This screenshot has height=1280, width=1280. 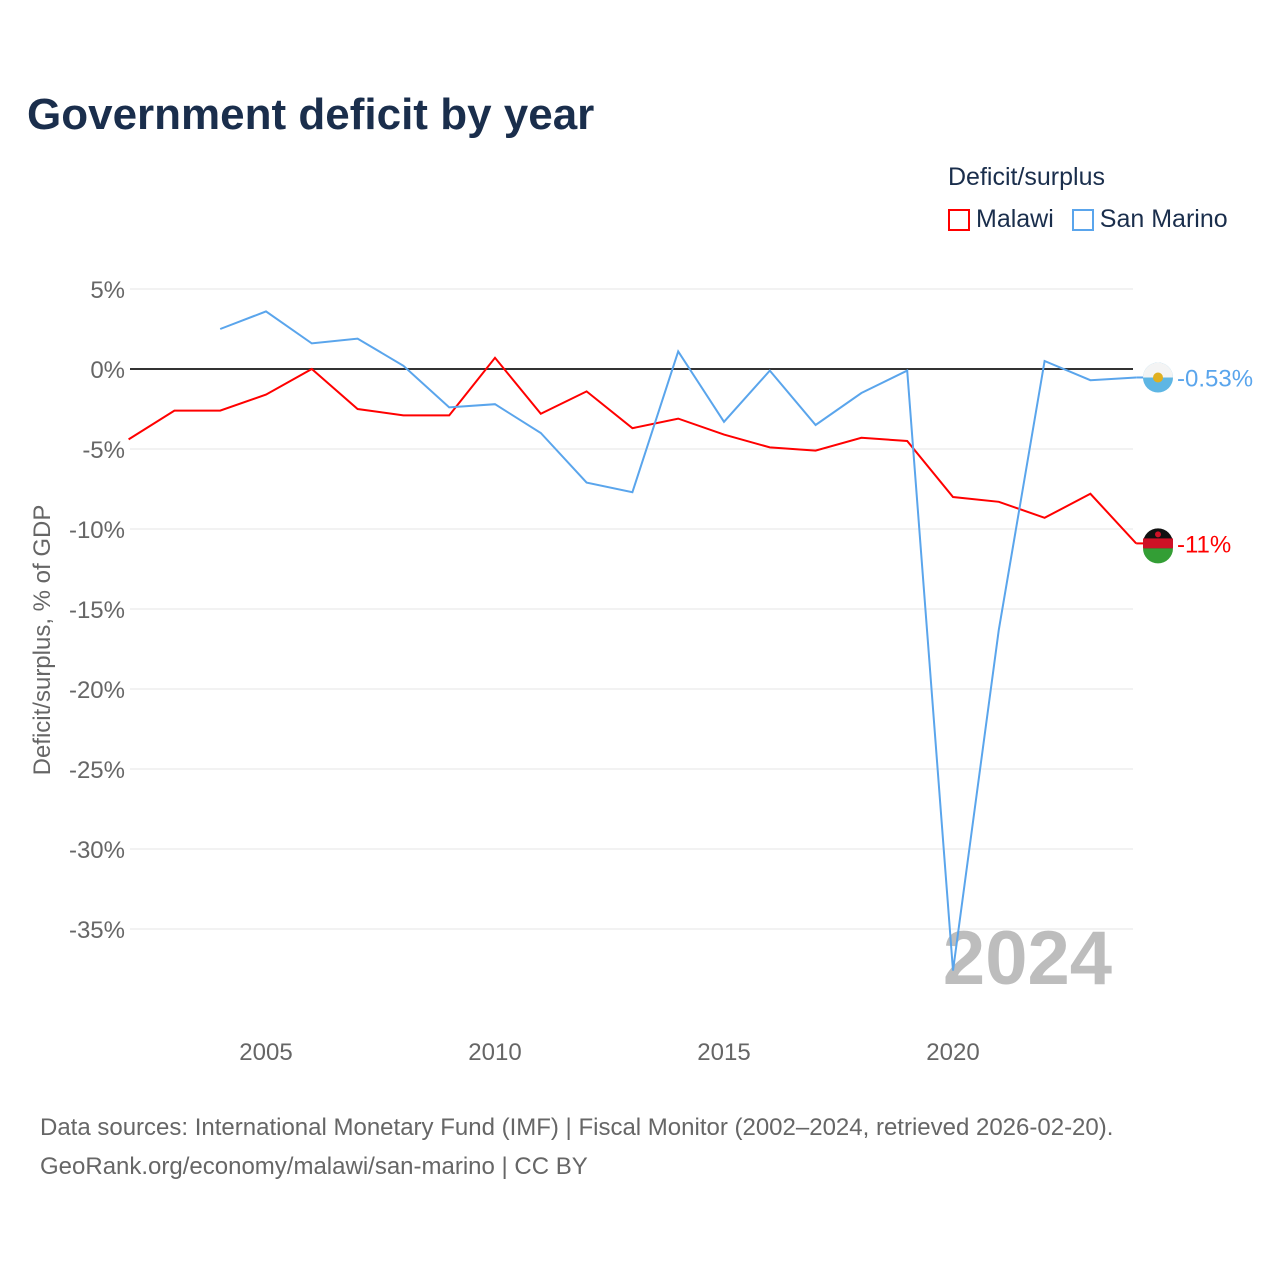 I want to click on y-tick-label: 0%, so click(x=107, y=370).